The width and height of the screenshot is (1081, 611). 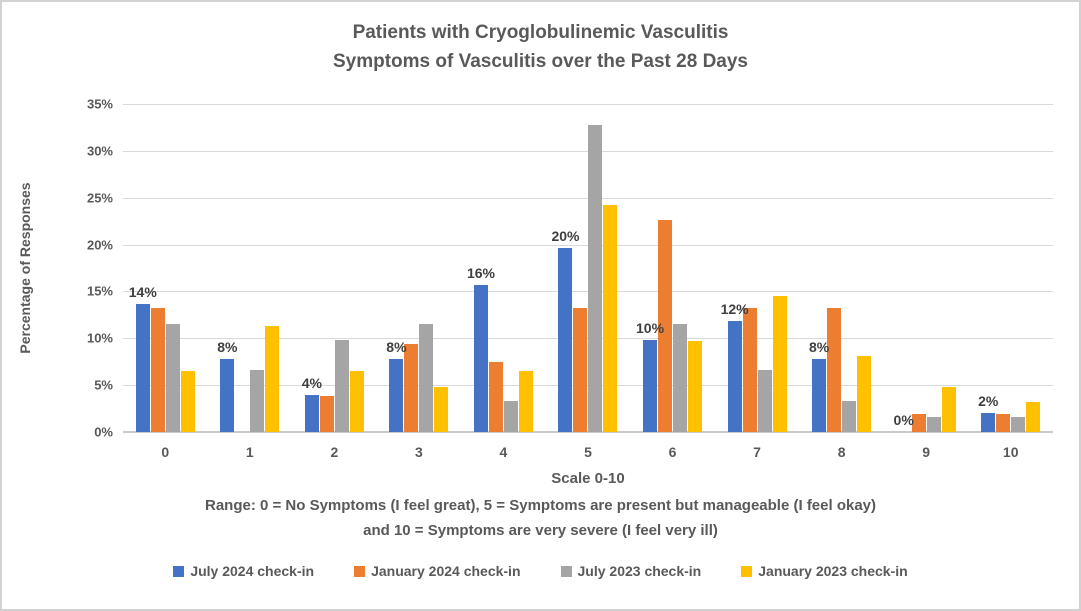 What do you see at coordinates (1010, 452) in the screenshot?
I see `x-axis-tick-label: 10` at bounding box center [1010, 452].